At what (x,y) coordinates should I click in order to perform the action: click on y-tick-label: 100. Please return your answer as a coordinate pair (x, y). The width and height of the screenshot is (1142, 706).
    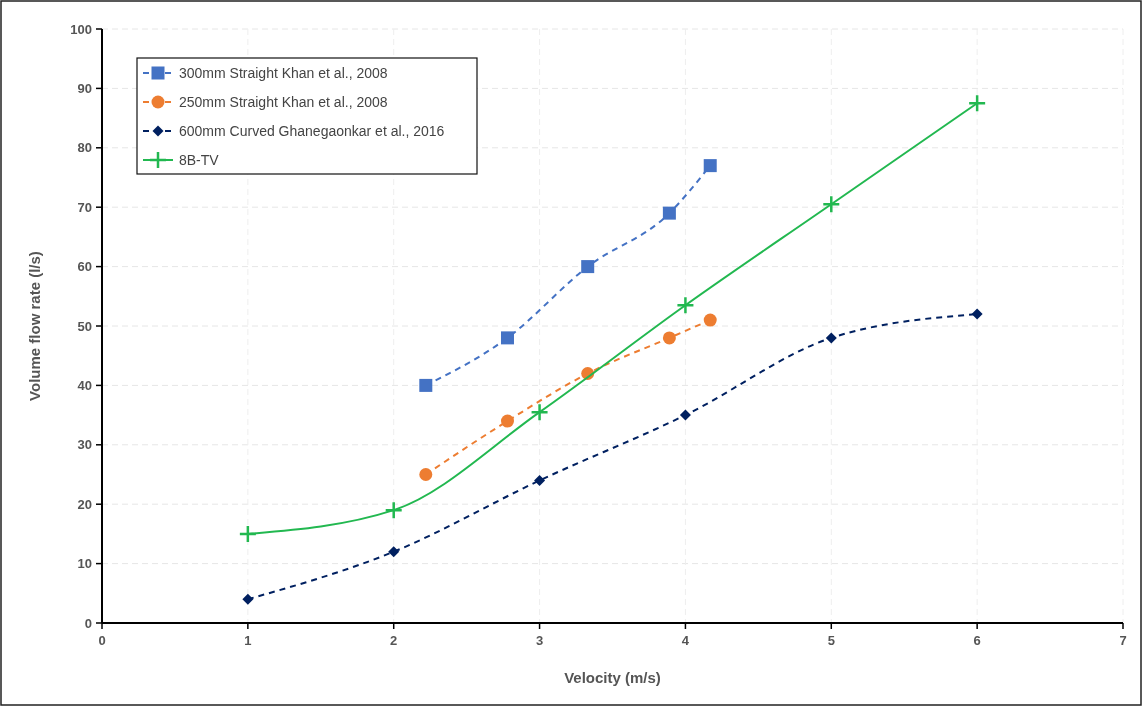
    Looking at the image, I should click on (81, 29).